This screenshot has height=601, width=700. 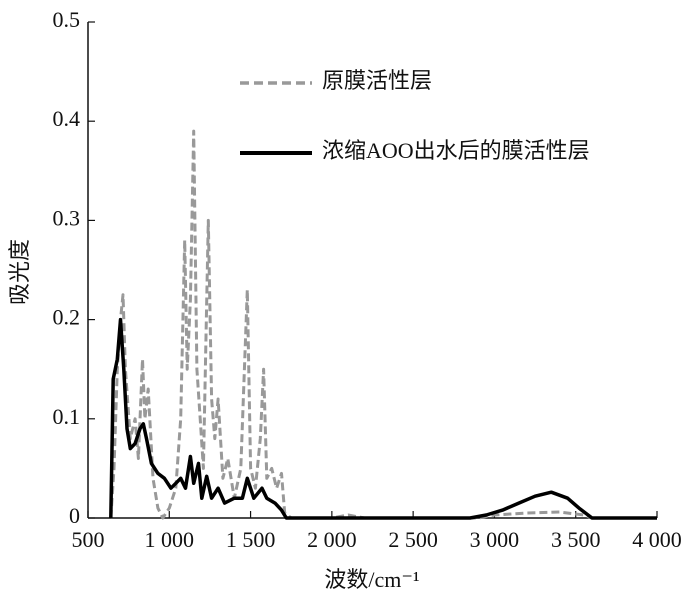 I want to click on legend-label: 浓缩AOO出水后的膜活性层, so click(x=456, y=150).